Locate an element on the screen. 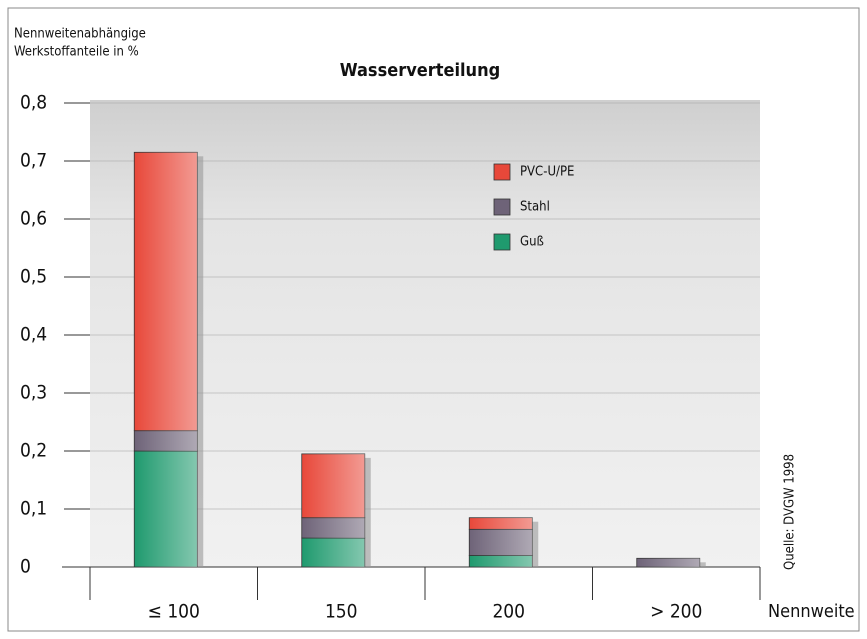 The image size is (867, 639). chart-title: Wasserverteilung is located at coordinates (420, 70).